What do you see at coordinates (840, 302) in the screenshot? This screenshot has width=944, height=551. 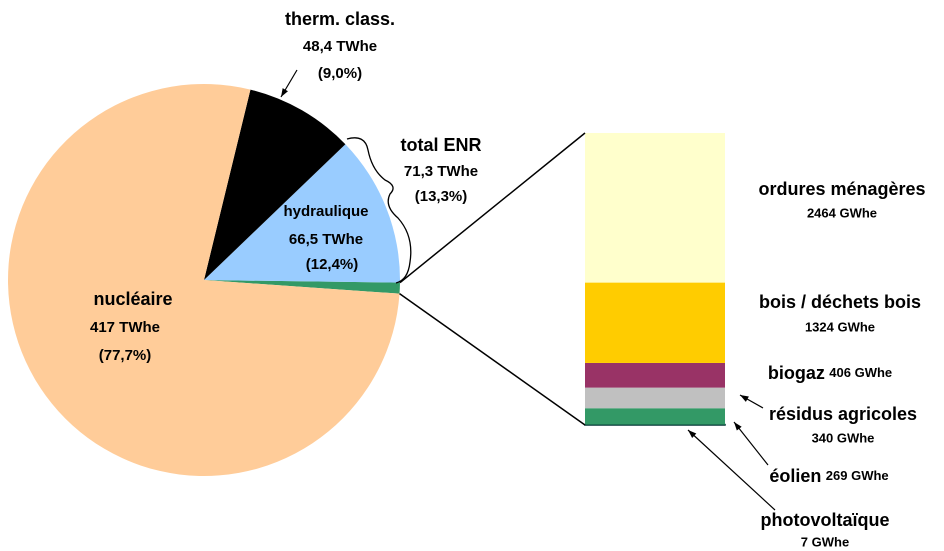 I see `segment-label: bois / déchets bois` at bounding box center [840, 302].